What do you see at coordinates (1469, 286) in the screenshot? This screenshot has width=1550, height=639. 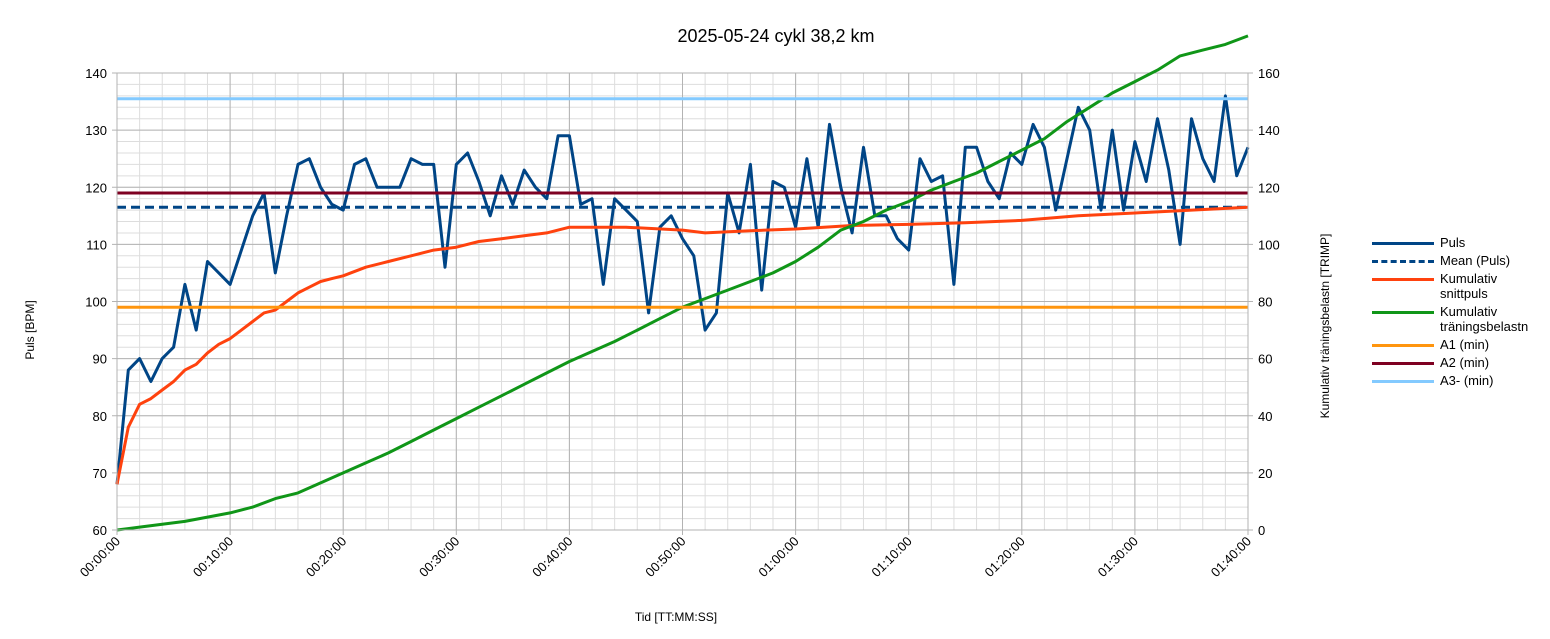 I see `legend-label: Kumulativ snittpuls` at bounding box center [1469, 286].